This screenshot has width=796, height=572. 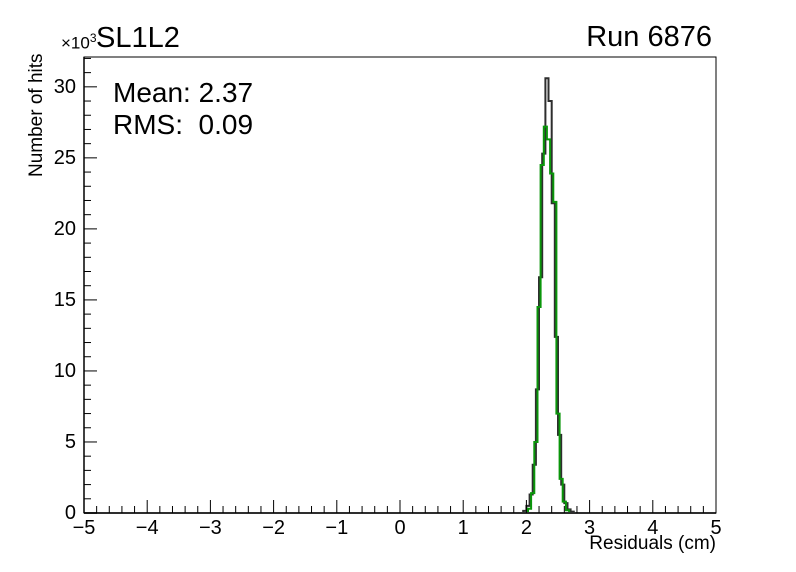 I want to click on scale-exponent: 3, so click(x=93, y=38).